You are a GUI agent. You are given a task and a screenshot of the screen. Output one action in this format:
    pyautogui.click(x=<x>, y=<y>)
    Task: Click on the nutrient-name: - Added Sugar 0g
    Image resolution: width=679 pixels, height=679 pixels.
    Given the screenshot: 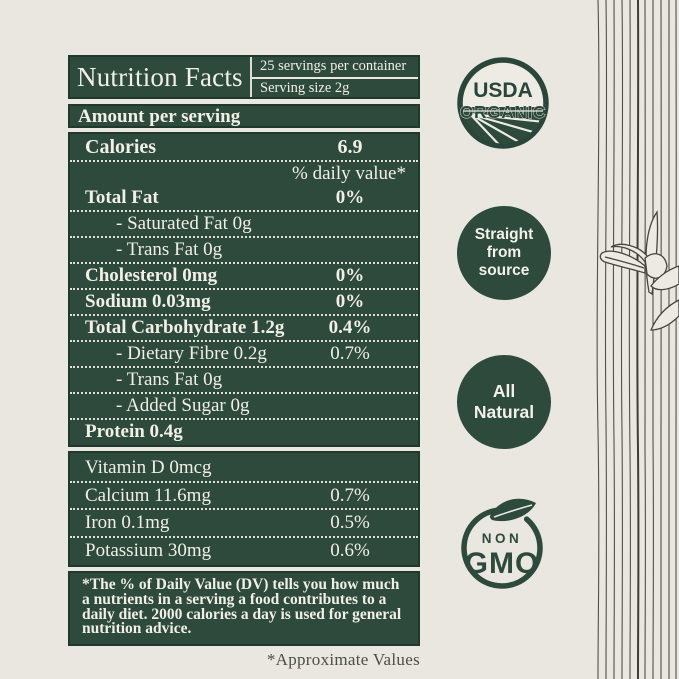 What is the action you would take?
    pyautogui.click(x=183, y=405)
    